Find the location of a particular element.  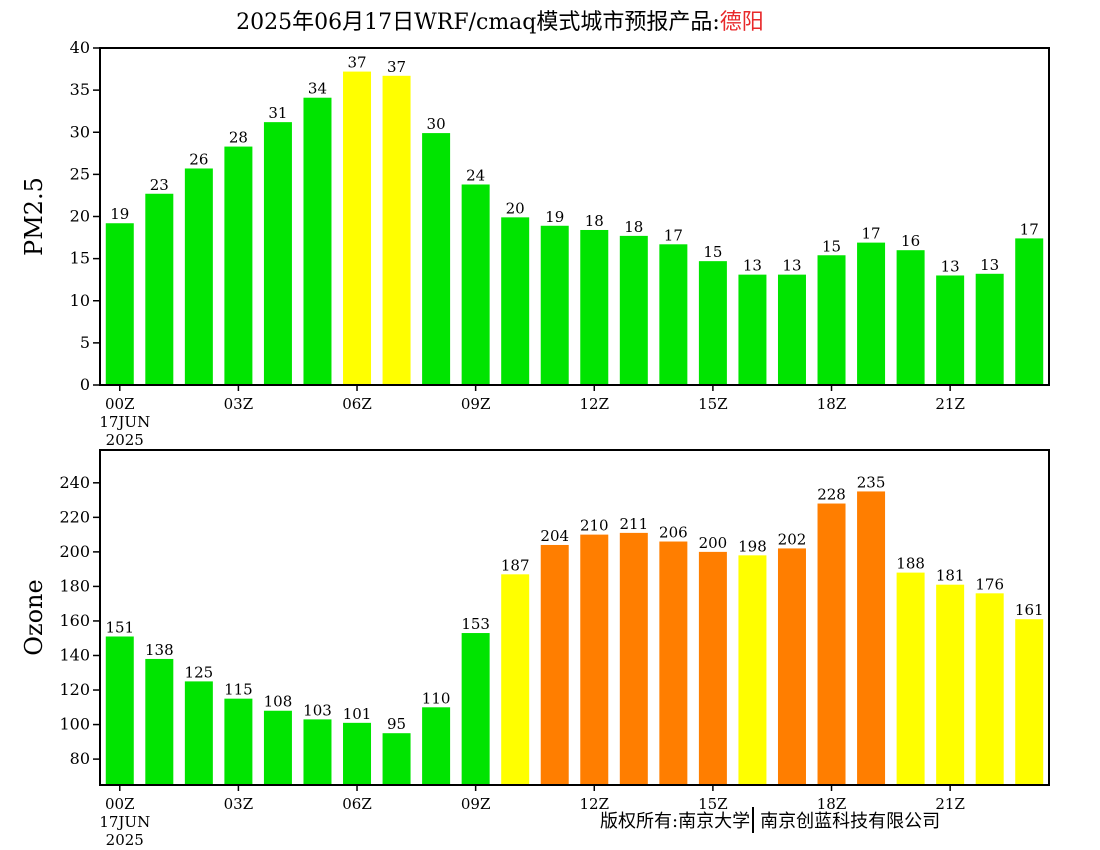

ozone-value-label: 211 is located at coordinates (633, 524).